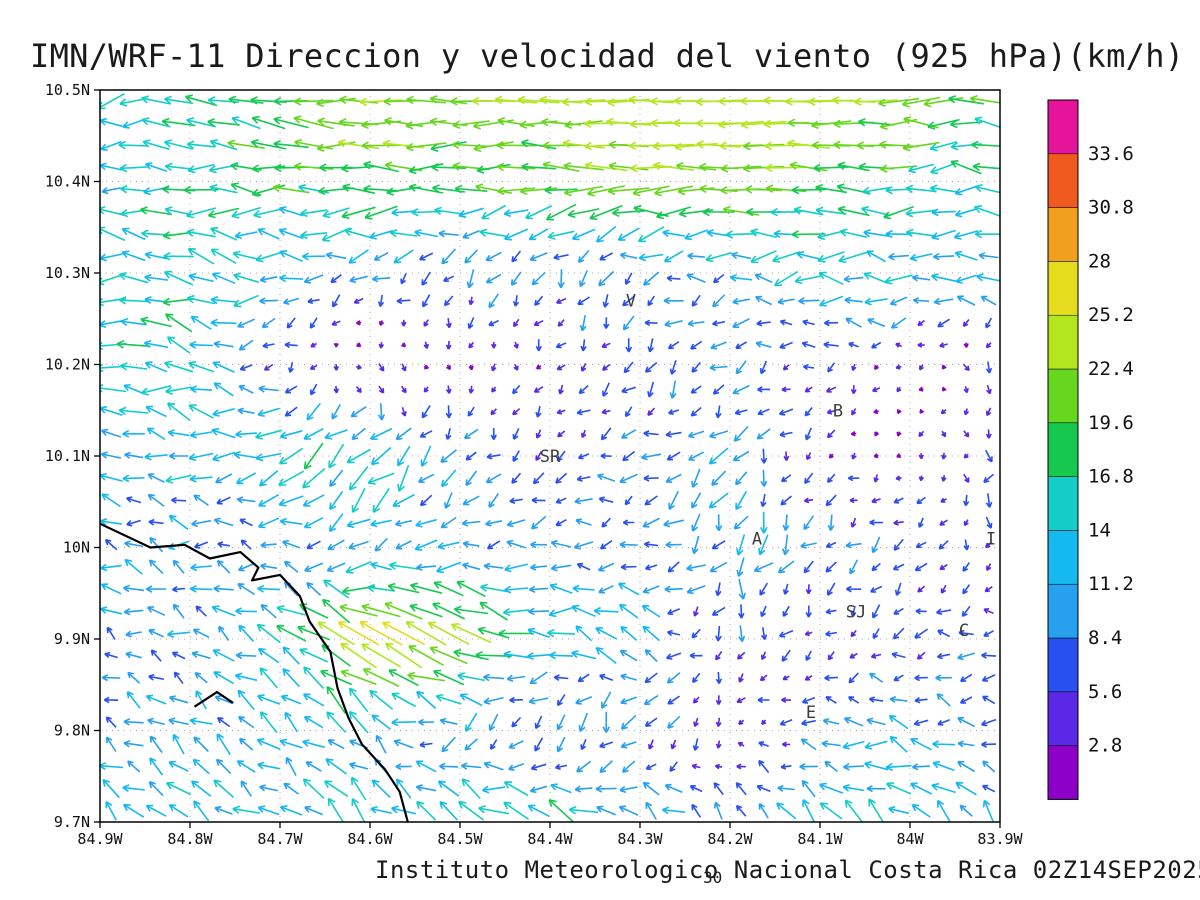 The image size is (1200, 900). What do you see at coordinates (280, 839) in the screenshot?
I see `x-tick-label: 84.7W` at bounding box center [280, 839].